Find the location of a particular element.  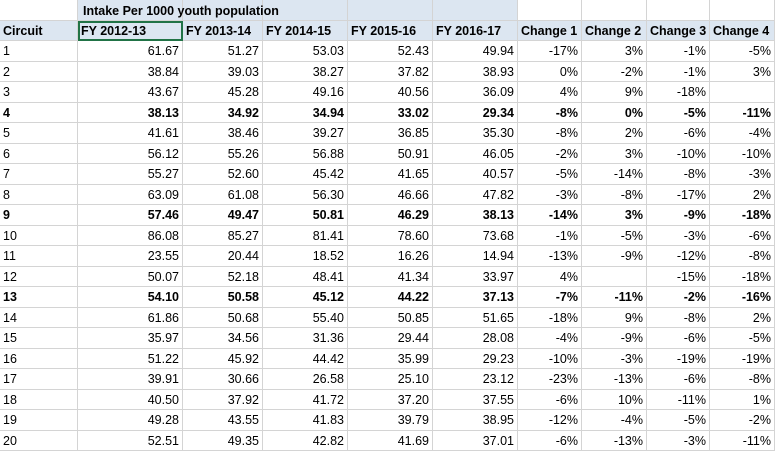

header-change-3: Change 3 is located at coordinates (678, 31).